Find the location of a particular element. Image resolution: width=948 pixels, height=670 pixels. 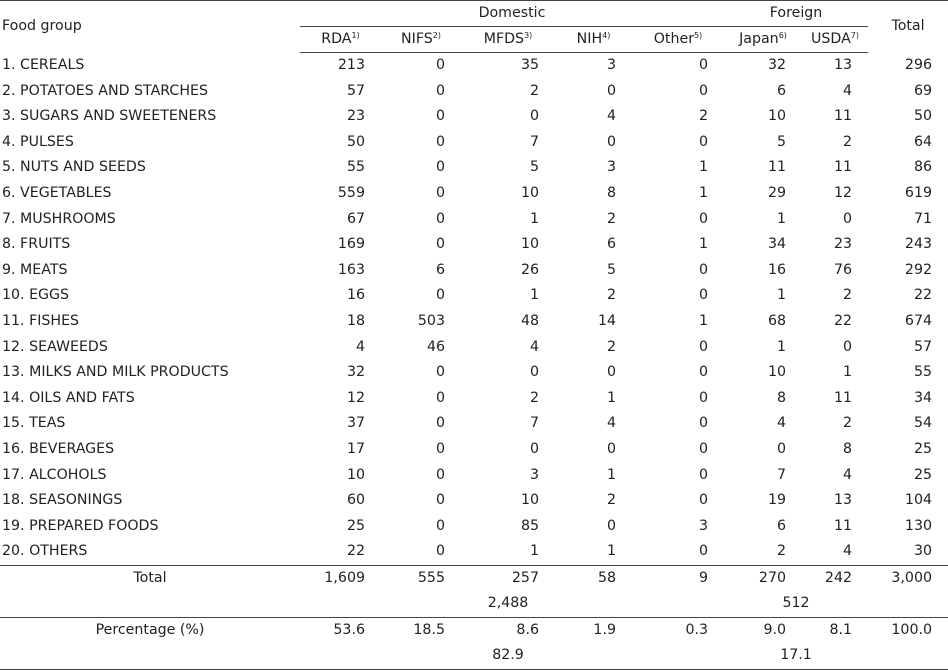

table-row: 13. MILKS AND MILK PRODUCTS 32 0 0 0 0 10 1 55 is located at coordinates (474, 373).